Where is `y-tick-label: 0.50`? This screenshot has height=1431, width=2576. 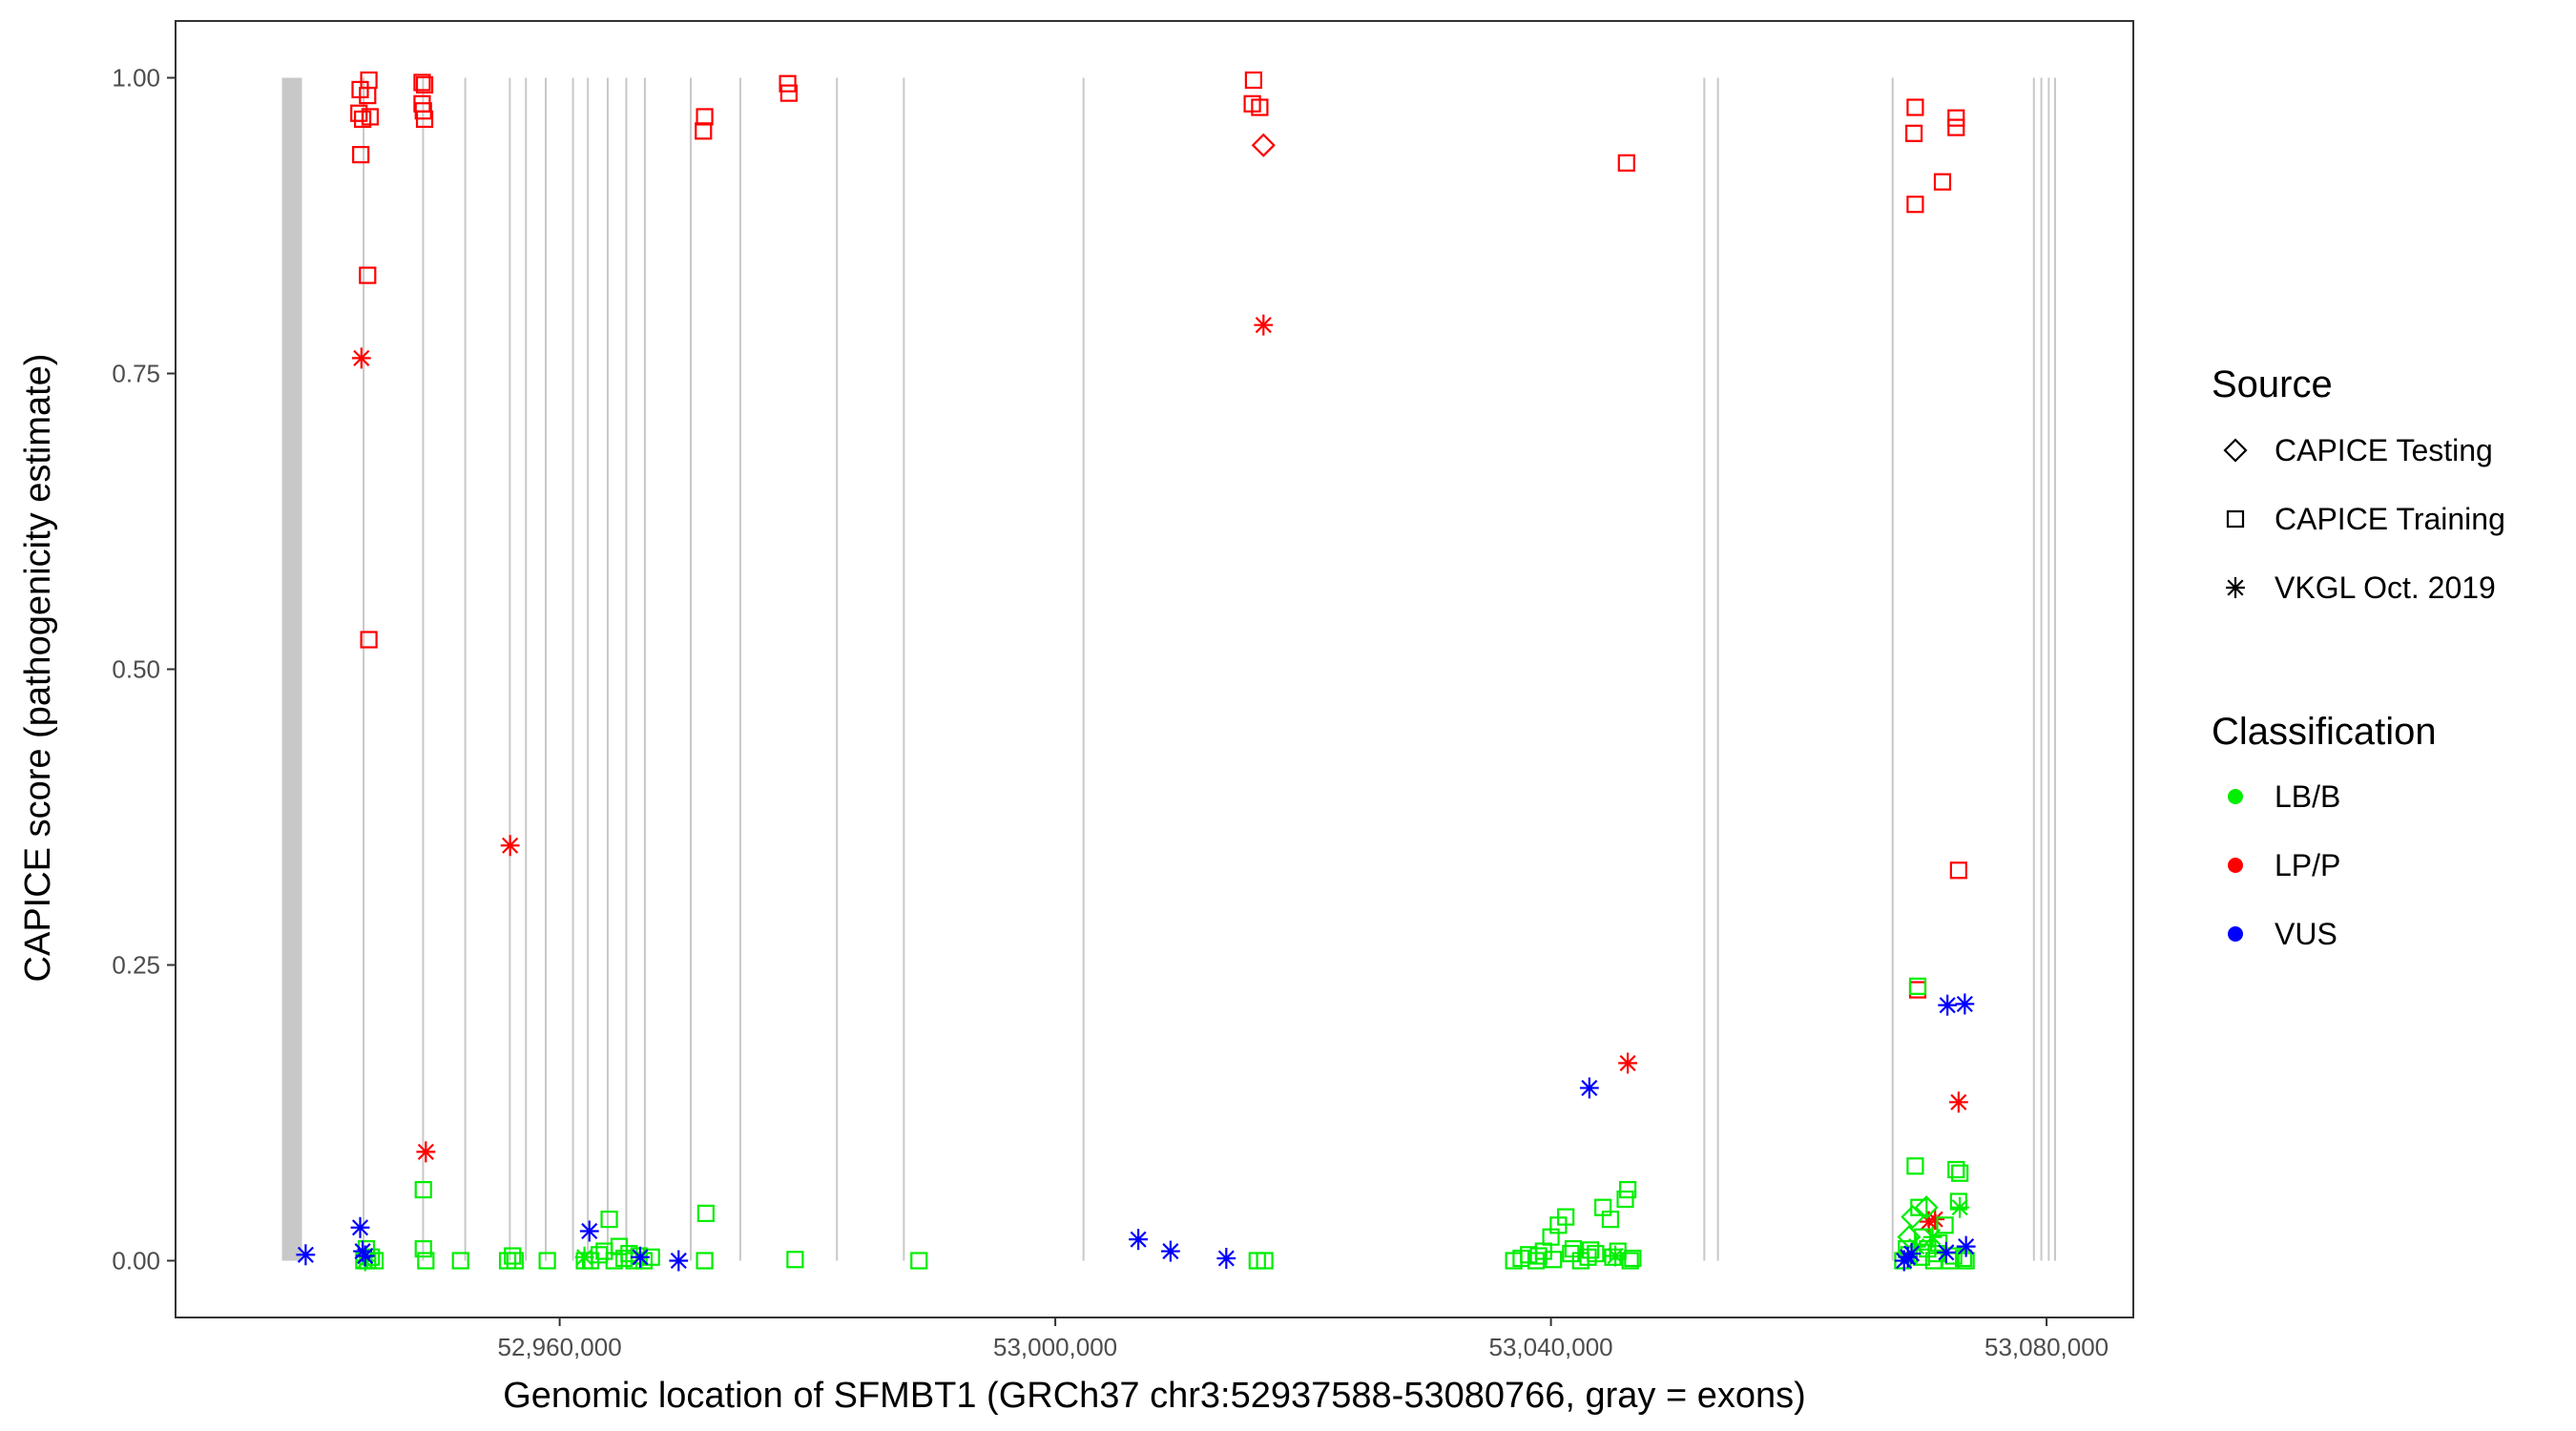
y-tick-label: 0.50 is located at coordinates (136, 669).